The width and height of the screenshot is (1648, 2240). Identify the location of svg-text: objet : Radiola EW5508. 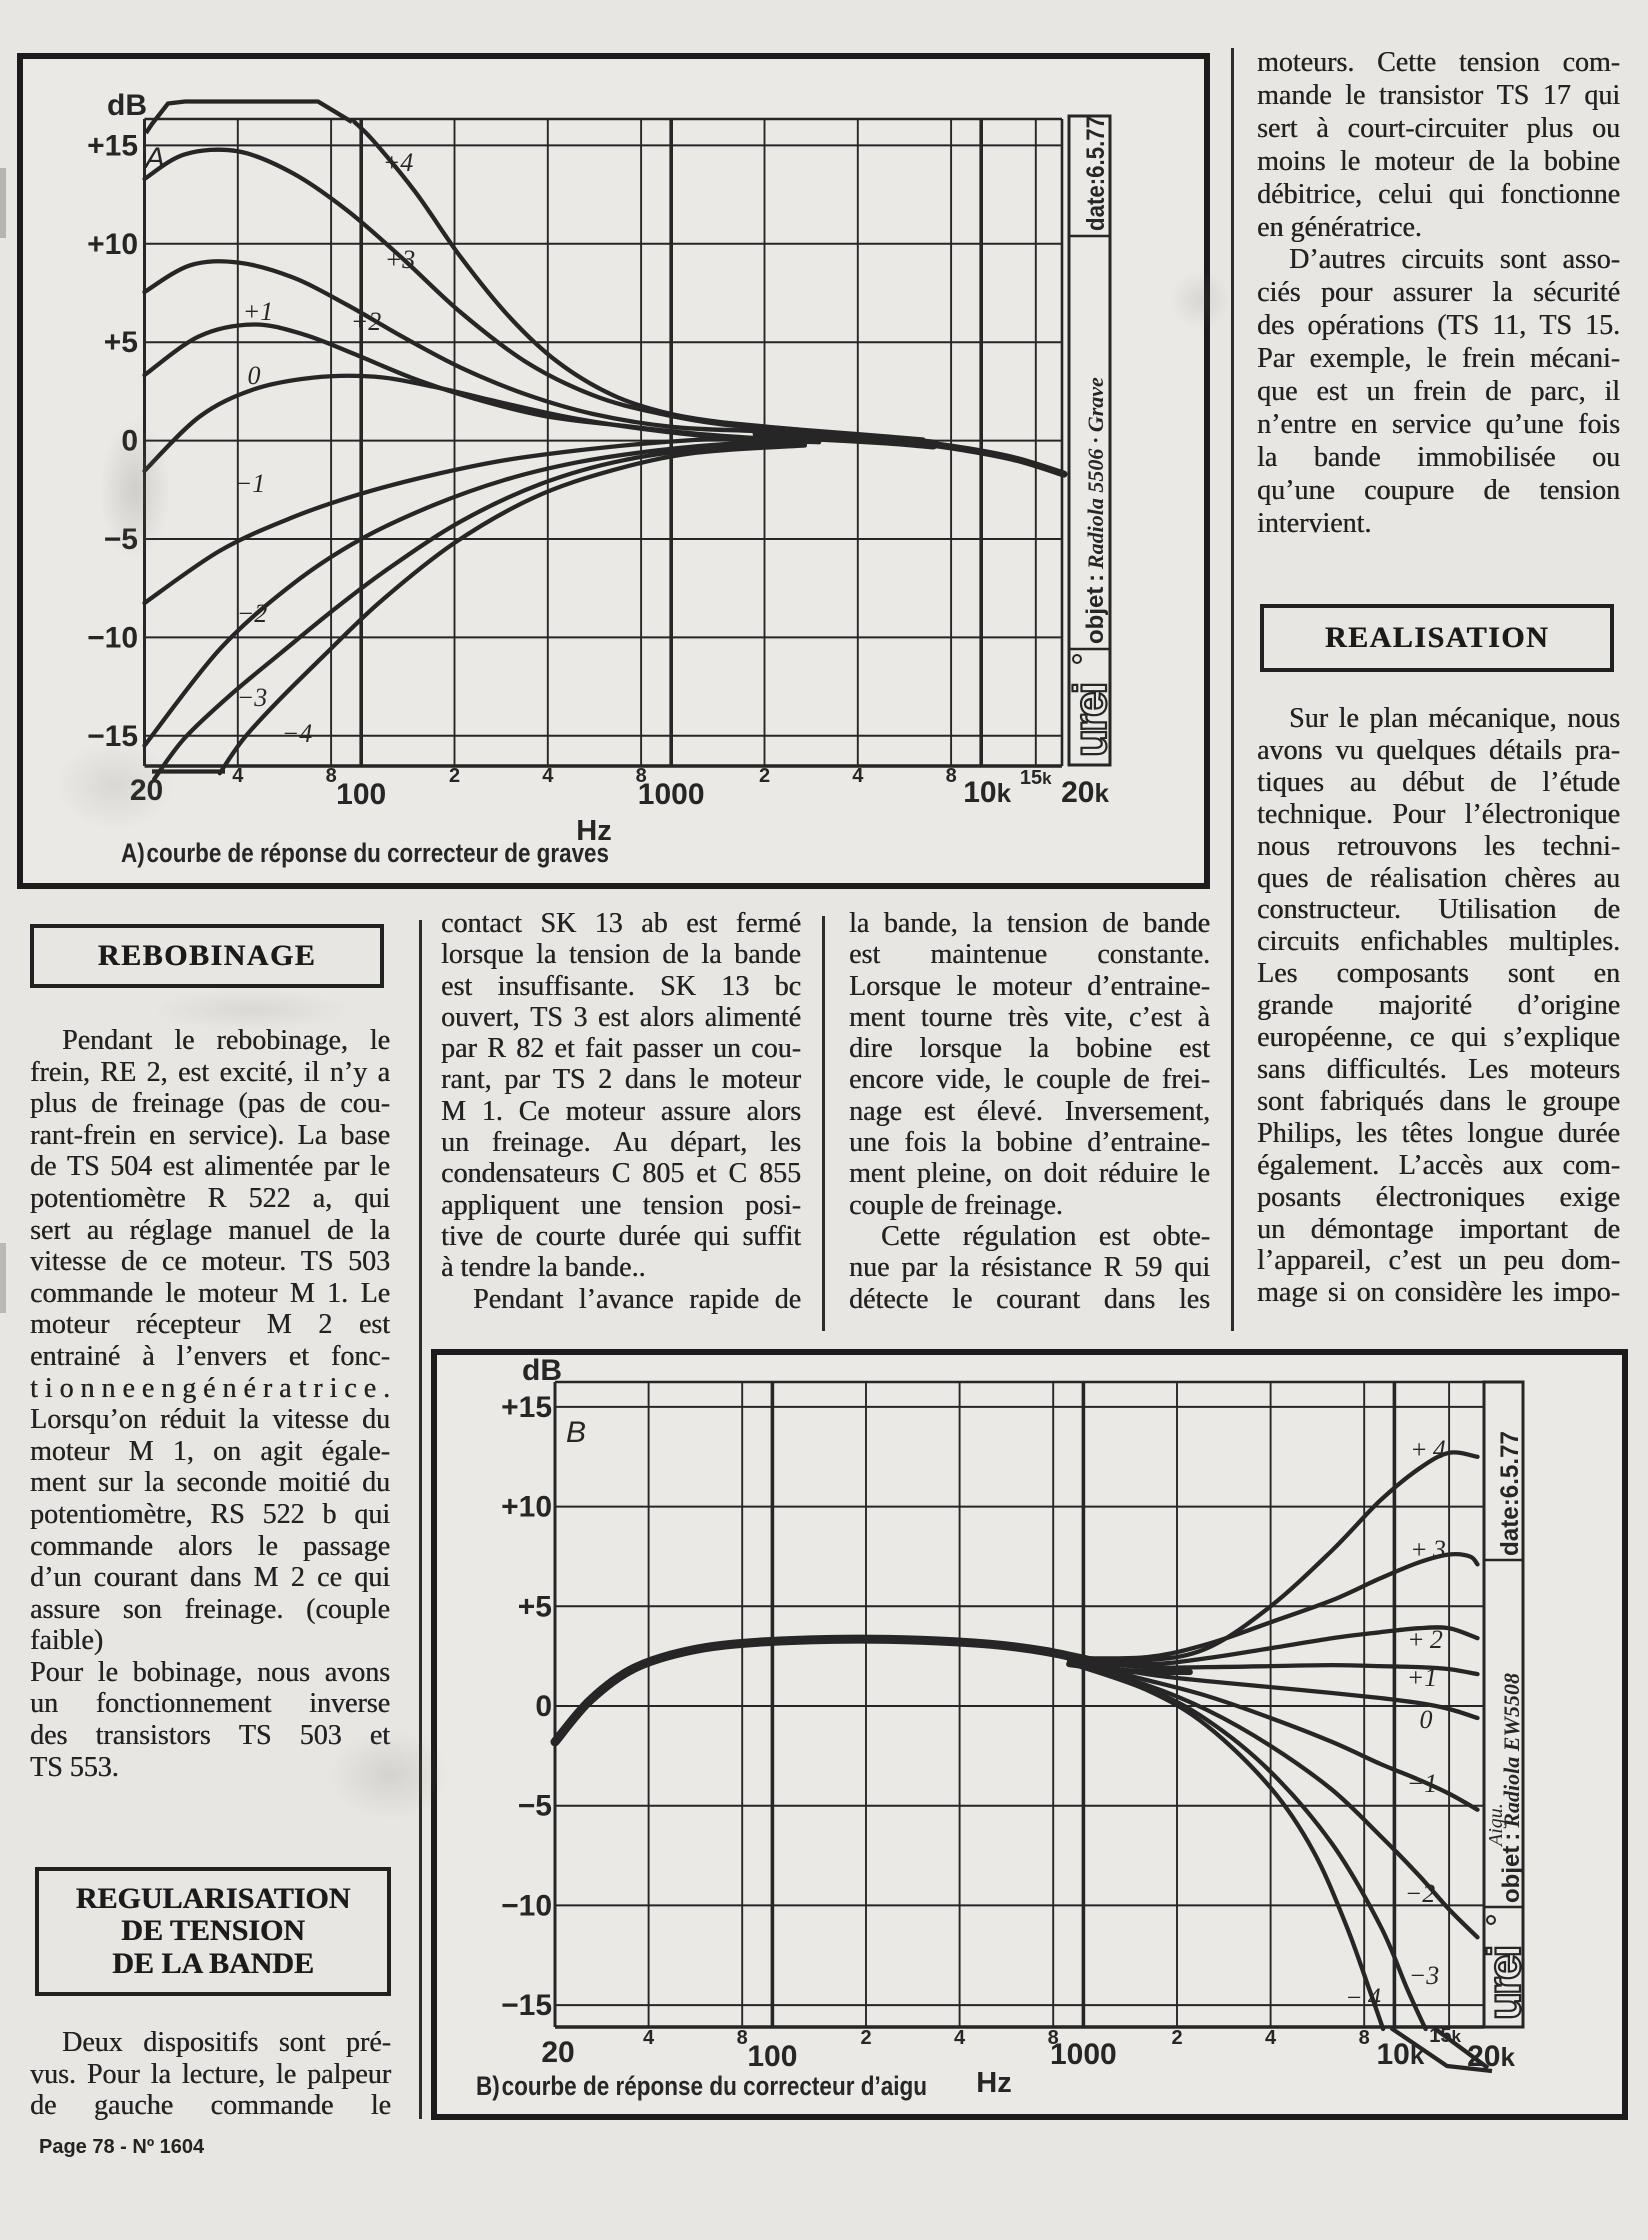
(1511, 1788).